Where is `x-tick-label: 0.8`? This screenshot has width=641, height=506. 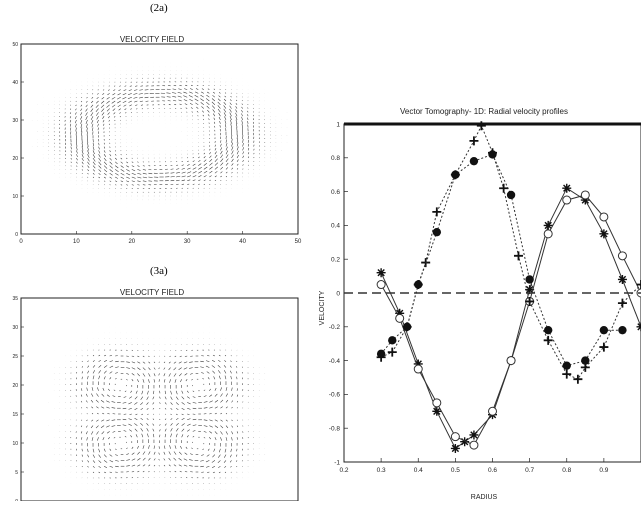 x-tick-label: 0.8 is located at coordinates (566, 470).